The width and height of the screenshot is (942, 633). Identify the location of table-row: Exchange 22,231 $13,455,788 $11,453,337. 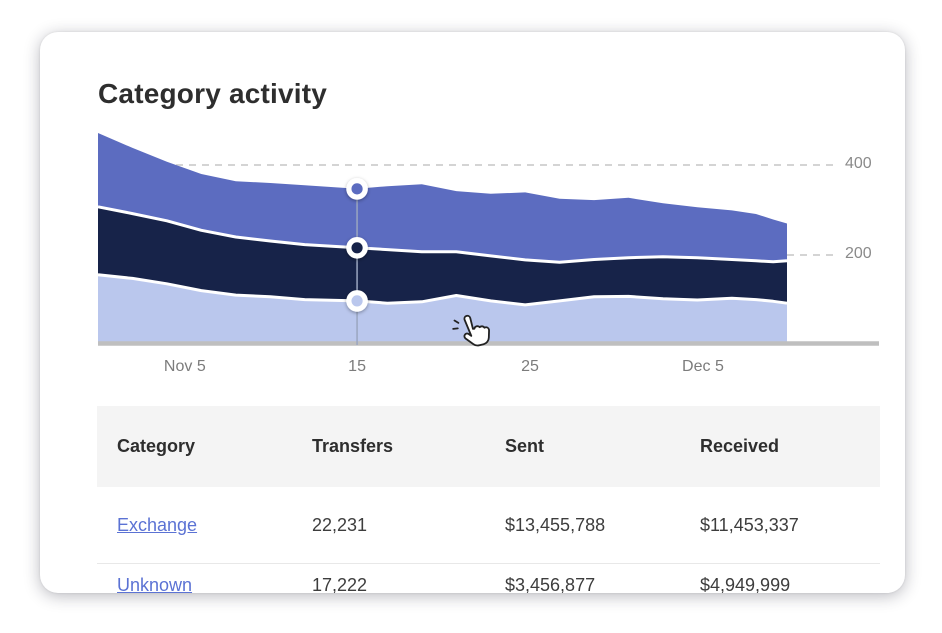
(488, 525).